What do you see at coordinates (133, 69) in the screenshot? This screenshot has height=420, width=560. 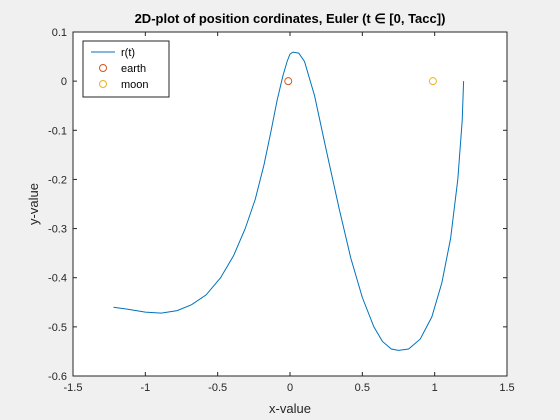 I see `legend-label: earth` at bounding box center [133, 69].